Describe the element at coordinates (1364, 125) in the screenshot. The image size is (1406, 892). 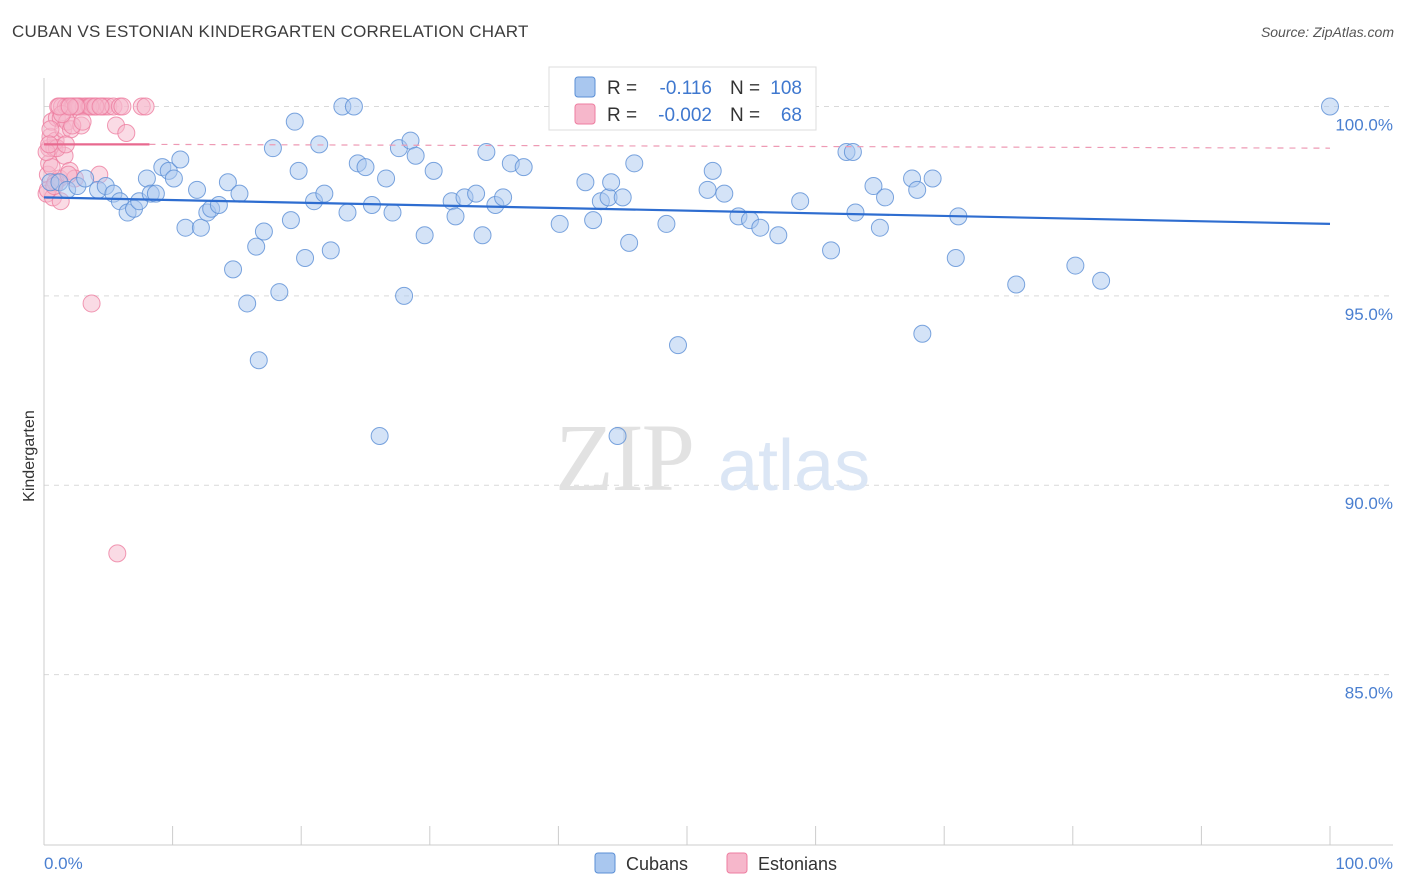
I see `y-tick-label-100: 100.0%` at that location.